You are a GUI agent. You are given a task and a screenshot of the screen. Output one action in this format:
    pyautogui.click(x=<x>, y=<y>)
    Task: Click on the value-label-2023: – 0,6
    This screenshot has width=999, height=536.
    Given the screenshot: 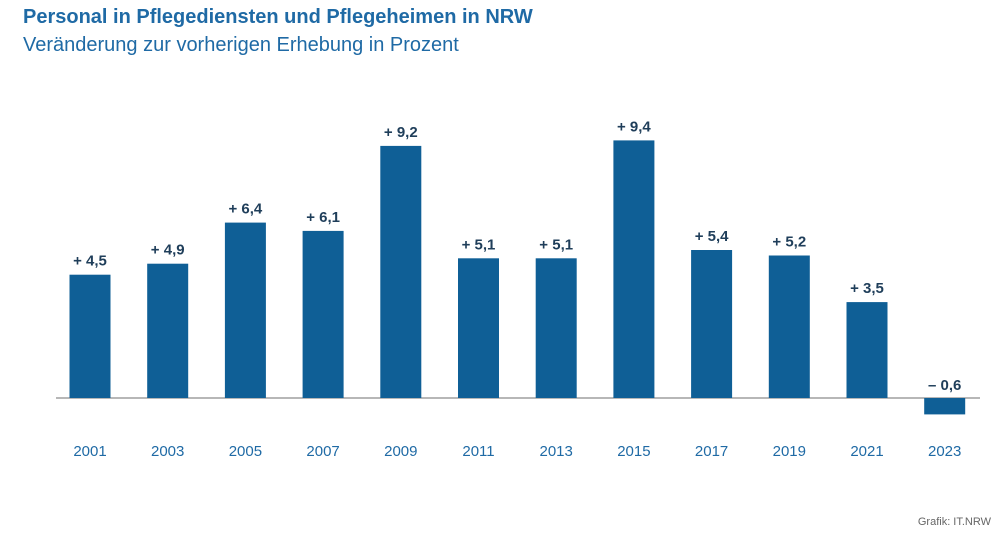 What is the action you would take?
    pyautogui.click(x=944, y=385)
    